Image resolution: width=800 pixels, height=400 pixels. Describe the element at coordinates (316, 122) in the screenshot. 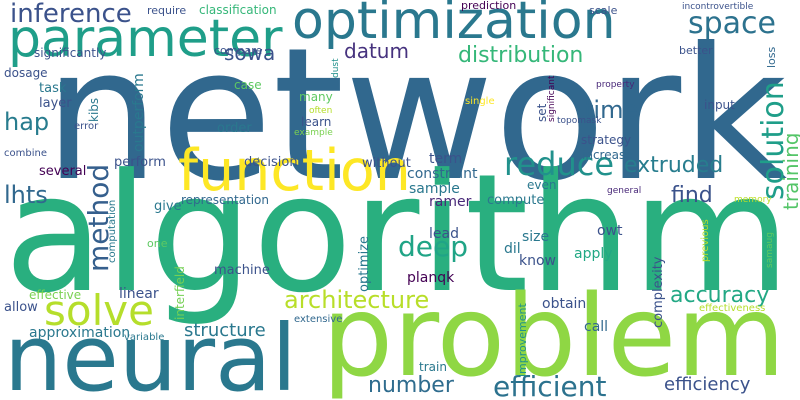

I see `word: learn` at that location.